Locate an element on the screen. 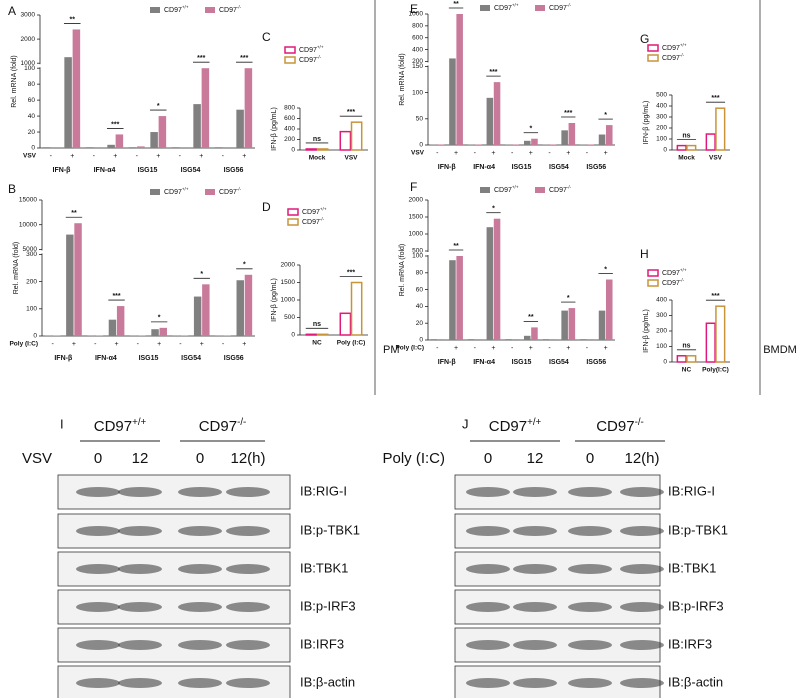  time-label: 12 is located at coordinates (140, 458).